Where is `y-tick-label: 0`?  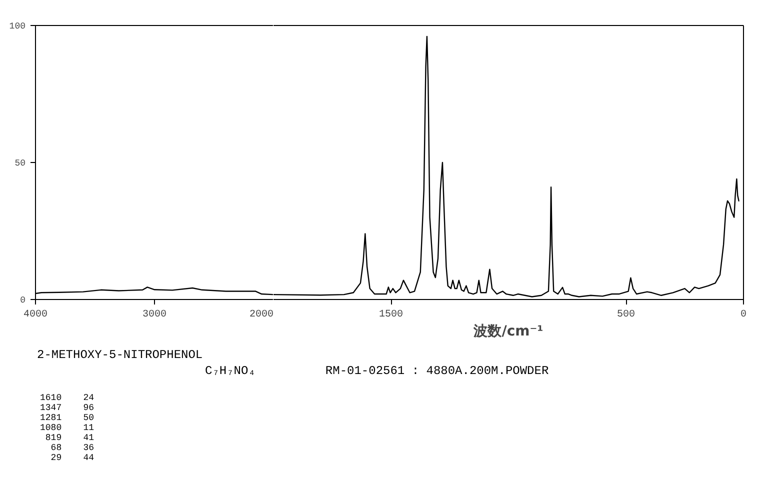
y-tick-label: 0 is located at coordinates (23, 301).